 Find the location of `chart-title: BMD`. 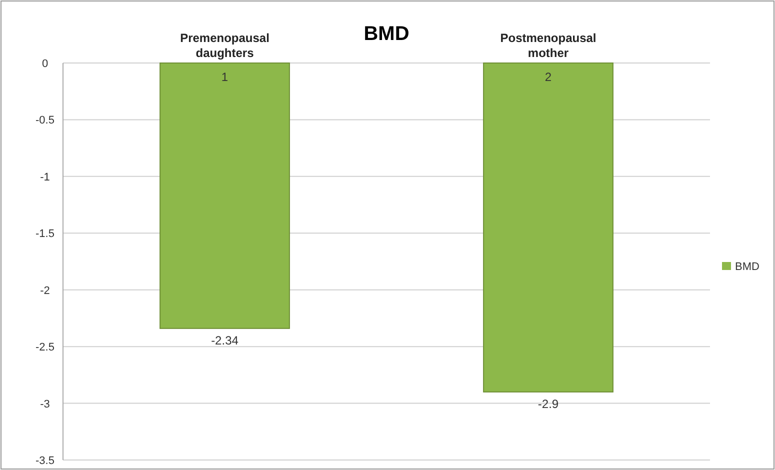

chart-title: BMD is located at coordinates (387, 34).